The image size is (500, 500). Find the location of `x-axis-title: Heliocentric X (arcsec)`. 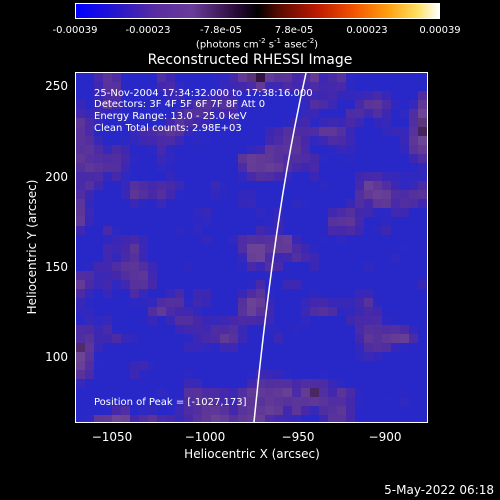

x-axis-title: Heliocentric X (arcsec) is located at coordinates (252, 454).